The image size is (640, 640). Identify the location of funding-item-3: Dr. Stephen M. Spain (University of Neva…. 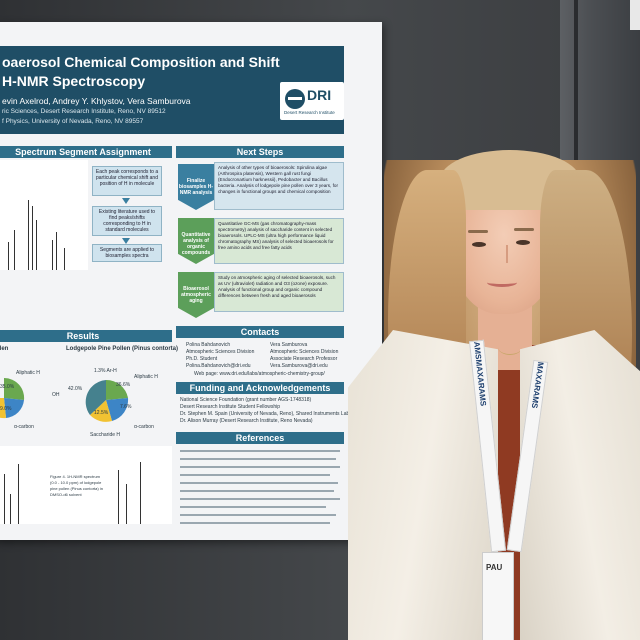
(271, 414).